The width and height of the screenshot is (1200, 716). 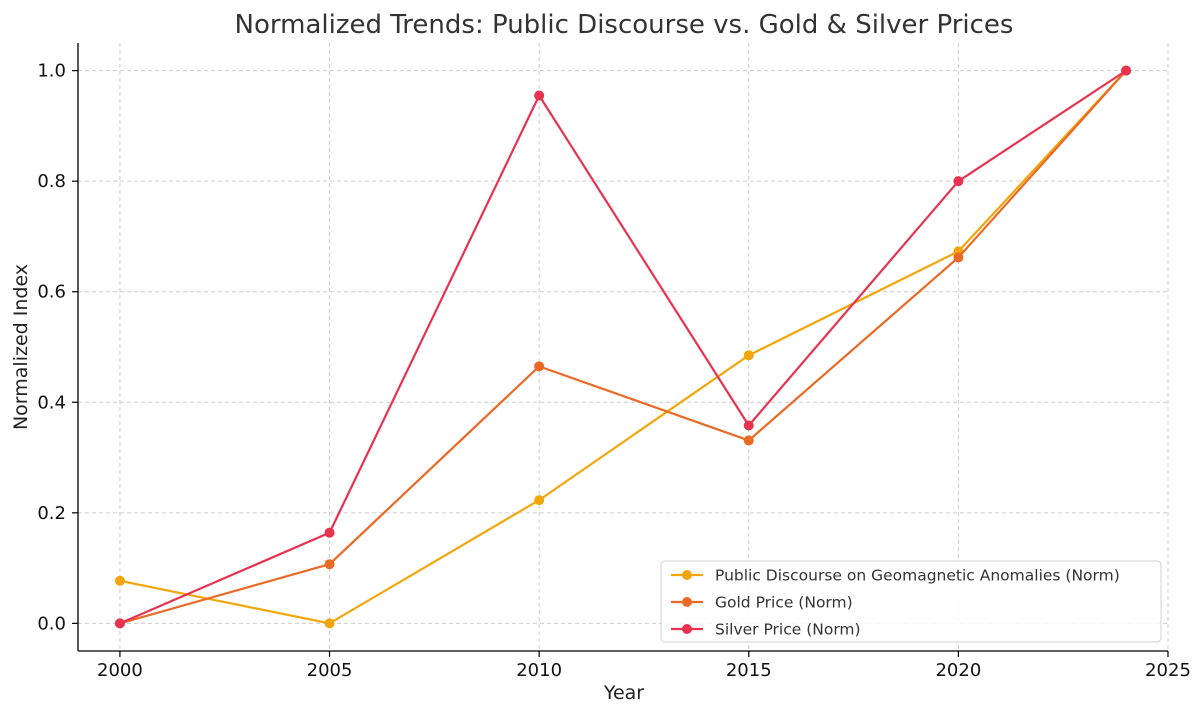 I want to click on legend-label: Silver Price (Norm), so click(x=788, y=630).